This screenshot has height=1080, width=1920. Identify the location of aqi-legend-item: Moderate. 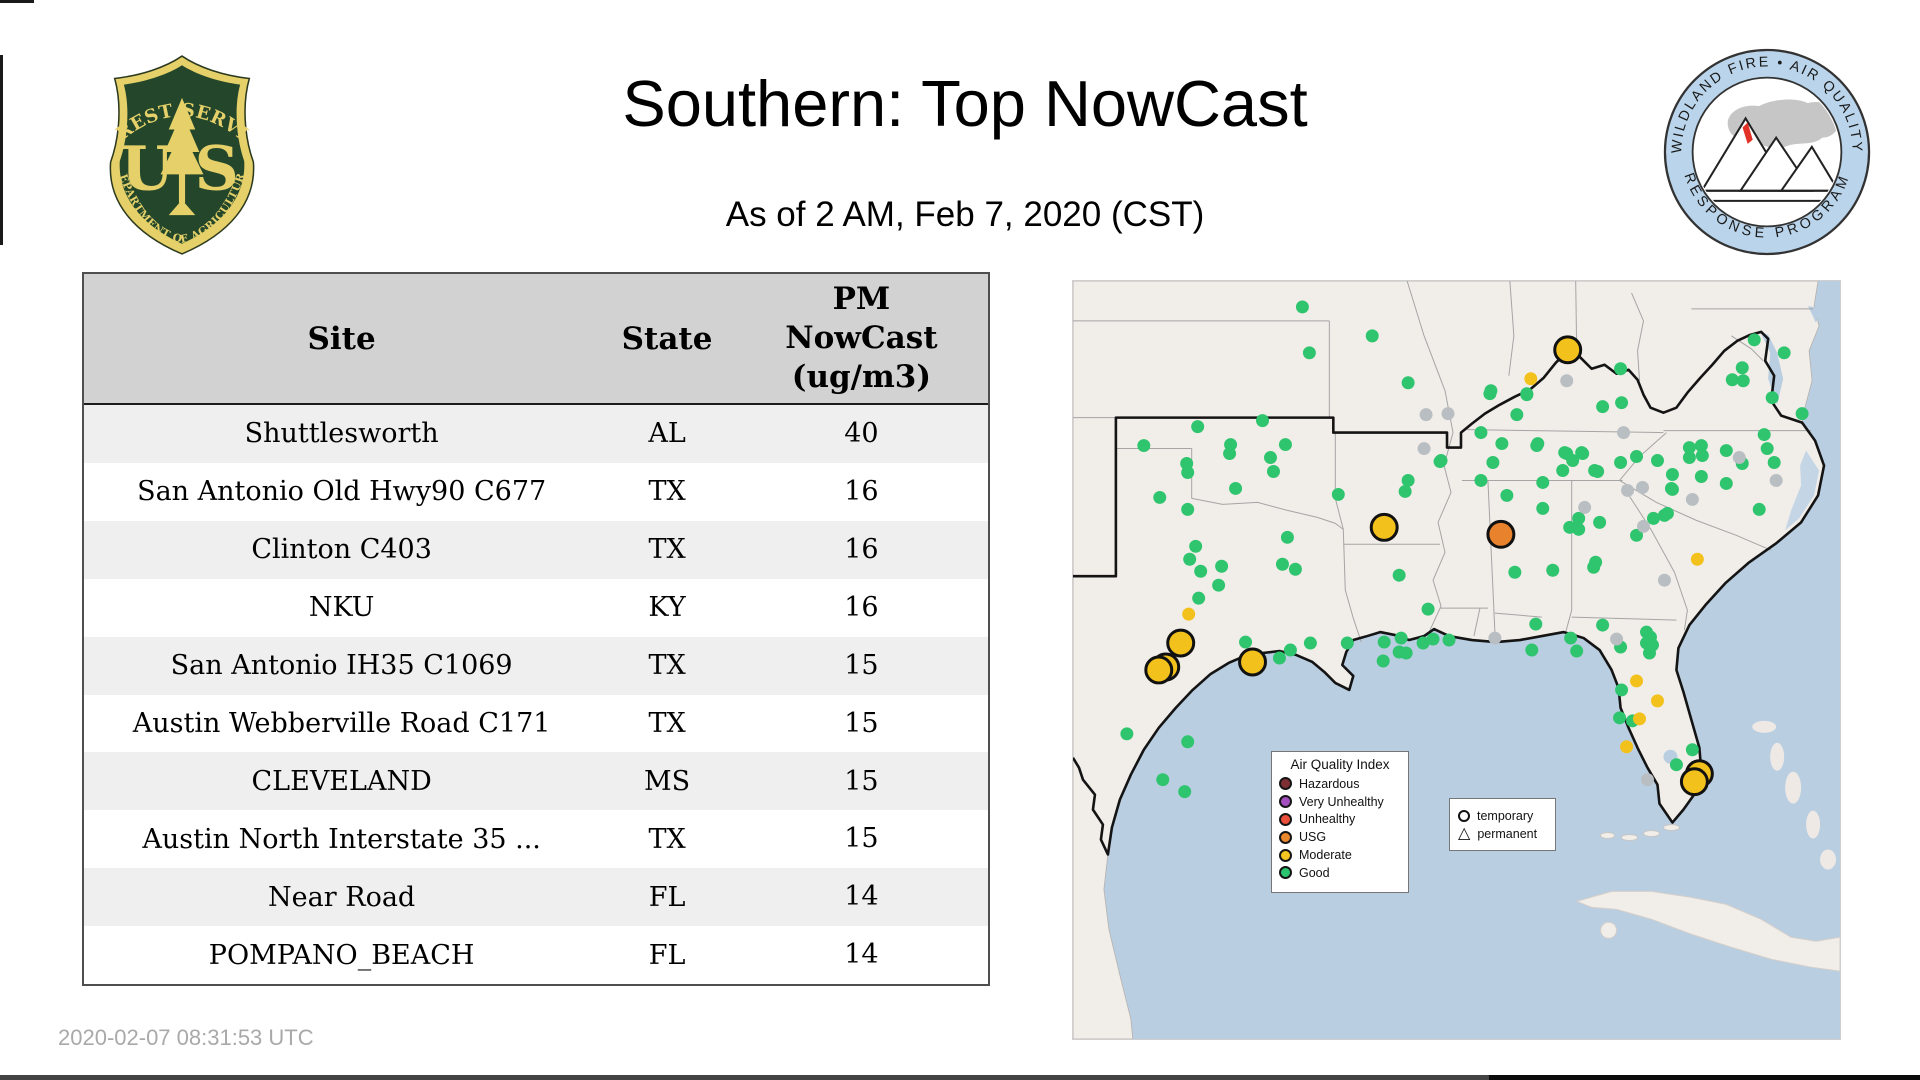
(1340, 855).